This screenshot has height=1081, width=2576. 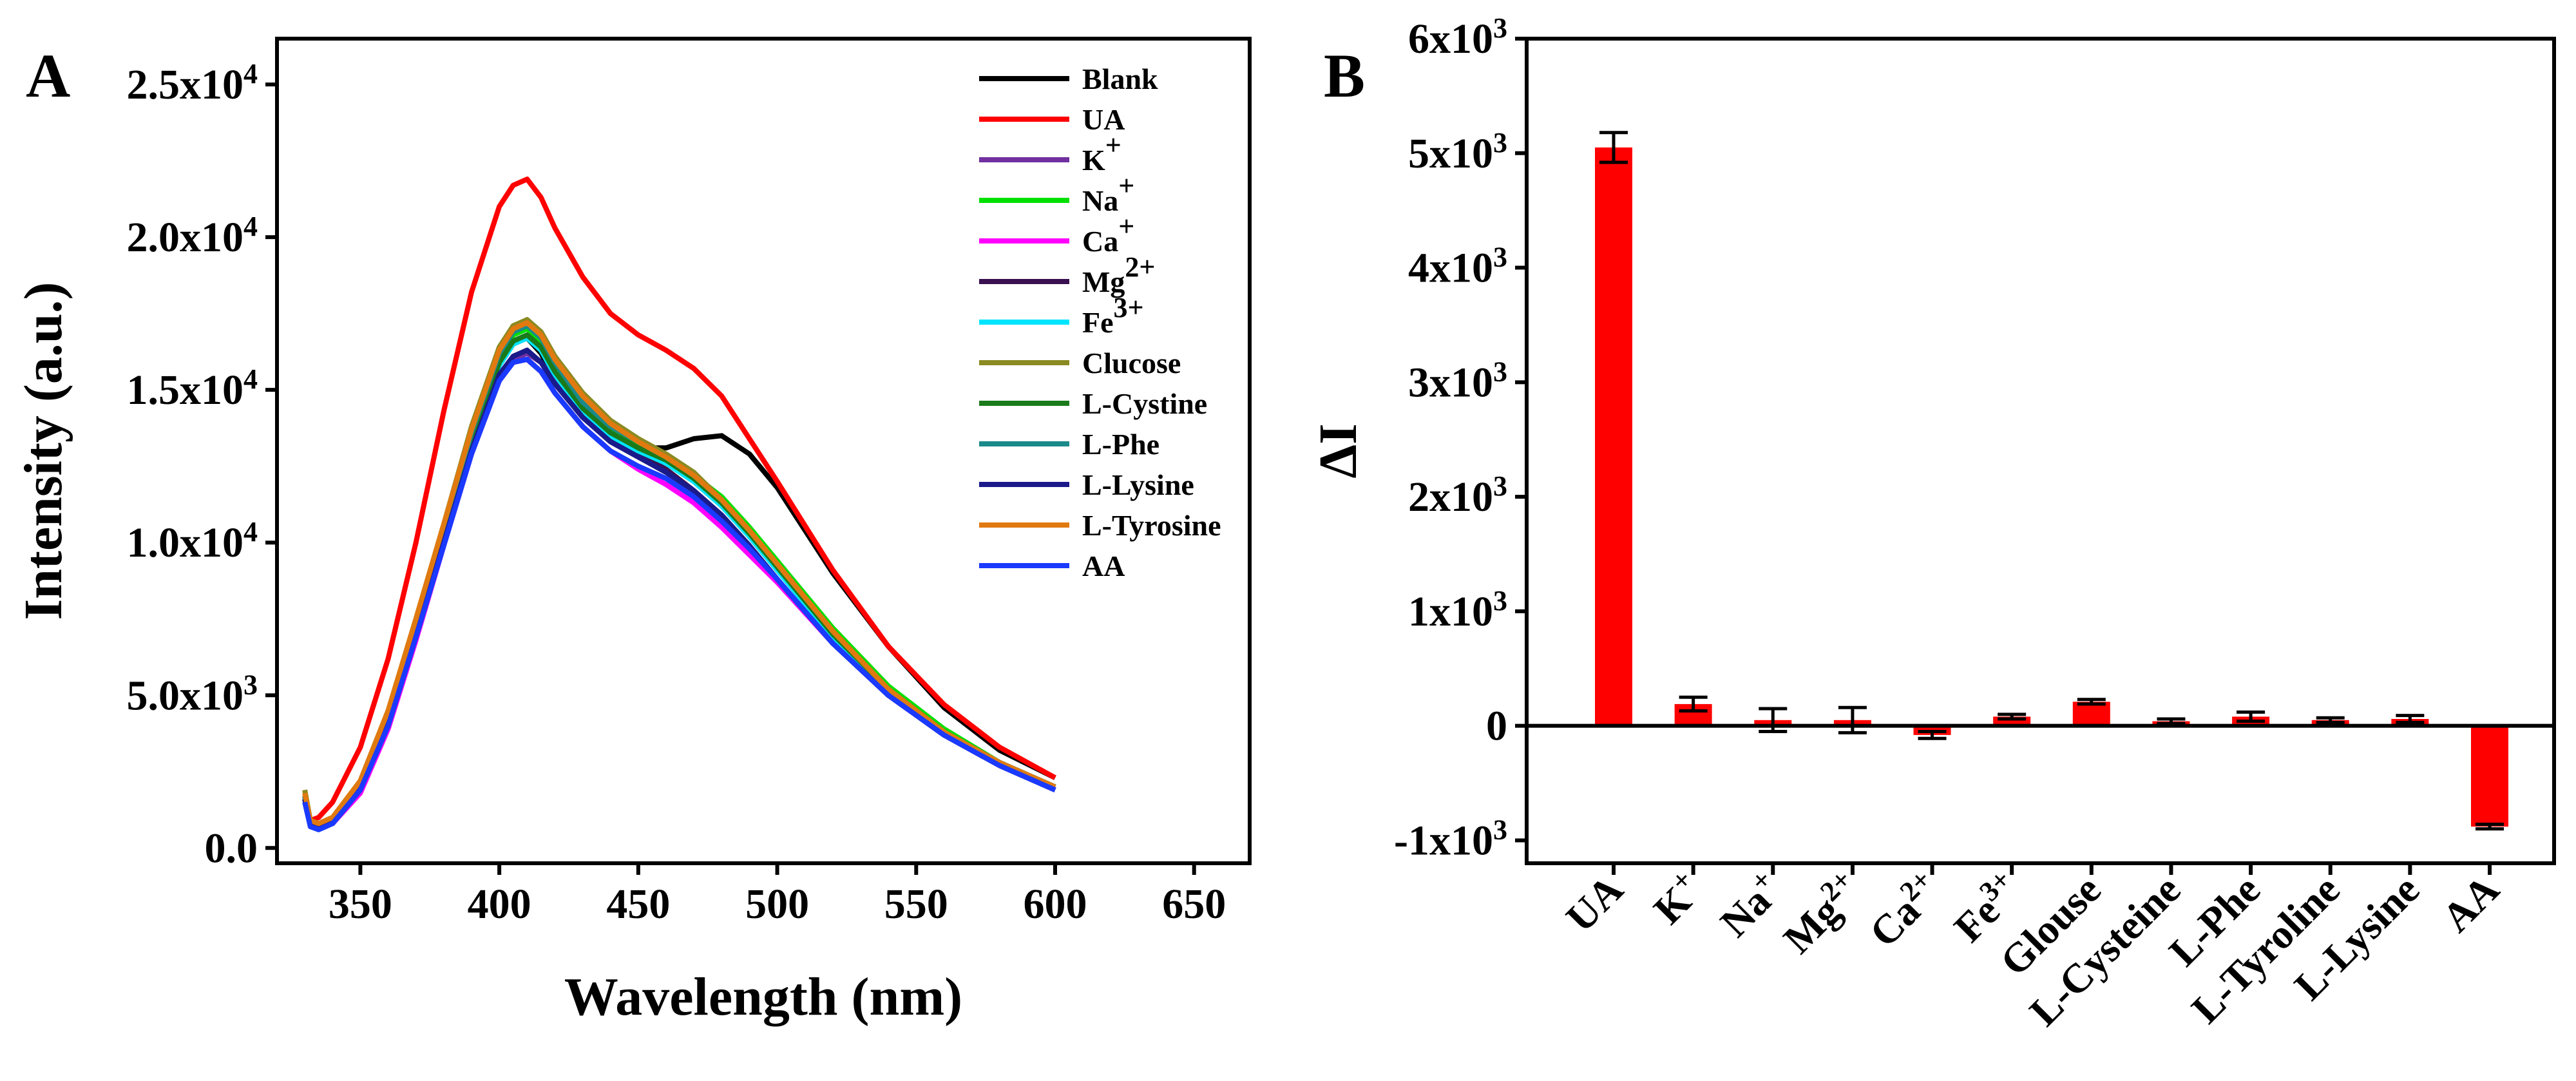 I want to click on x-tick-label-a: 400, so click(x=499, y=905).